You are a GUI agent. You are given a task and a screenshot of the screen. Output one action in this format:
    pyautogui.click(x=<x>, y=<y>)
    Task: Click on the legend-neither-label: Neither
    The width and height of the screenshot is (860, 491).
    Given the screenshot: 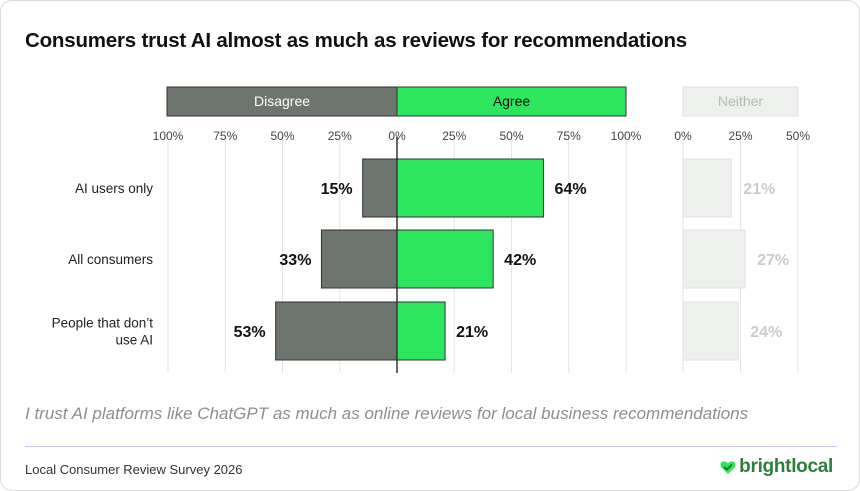 What is the action you would take?
    pyautogui.click(x=740, y=101)
    